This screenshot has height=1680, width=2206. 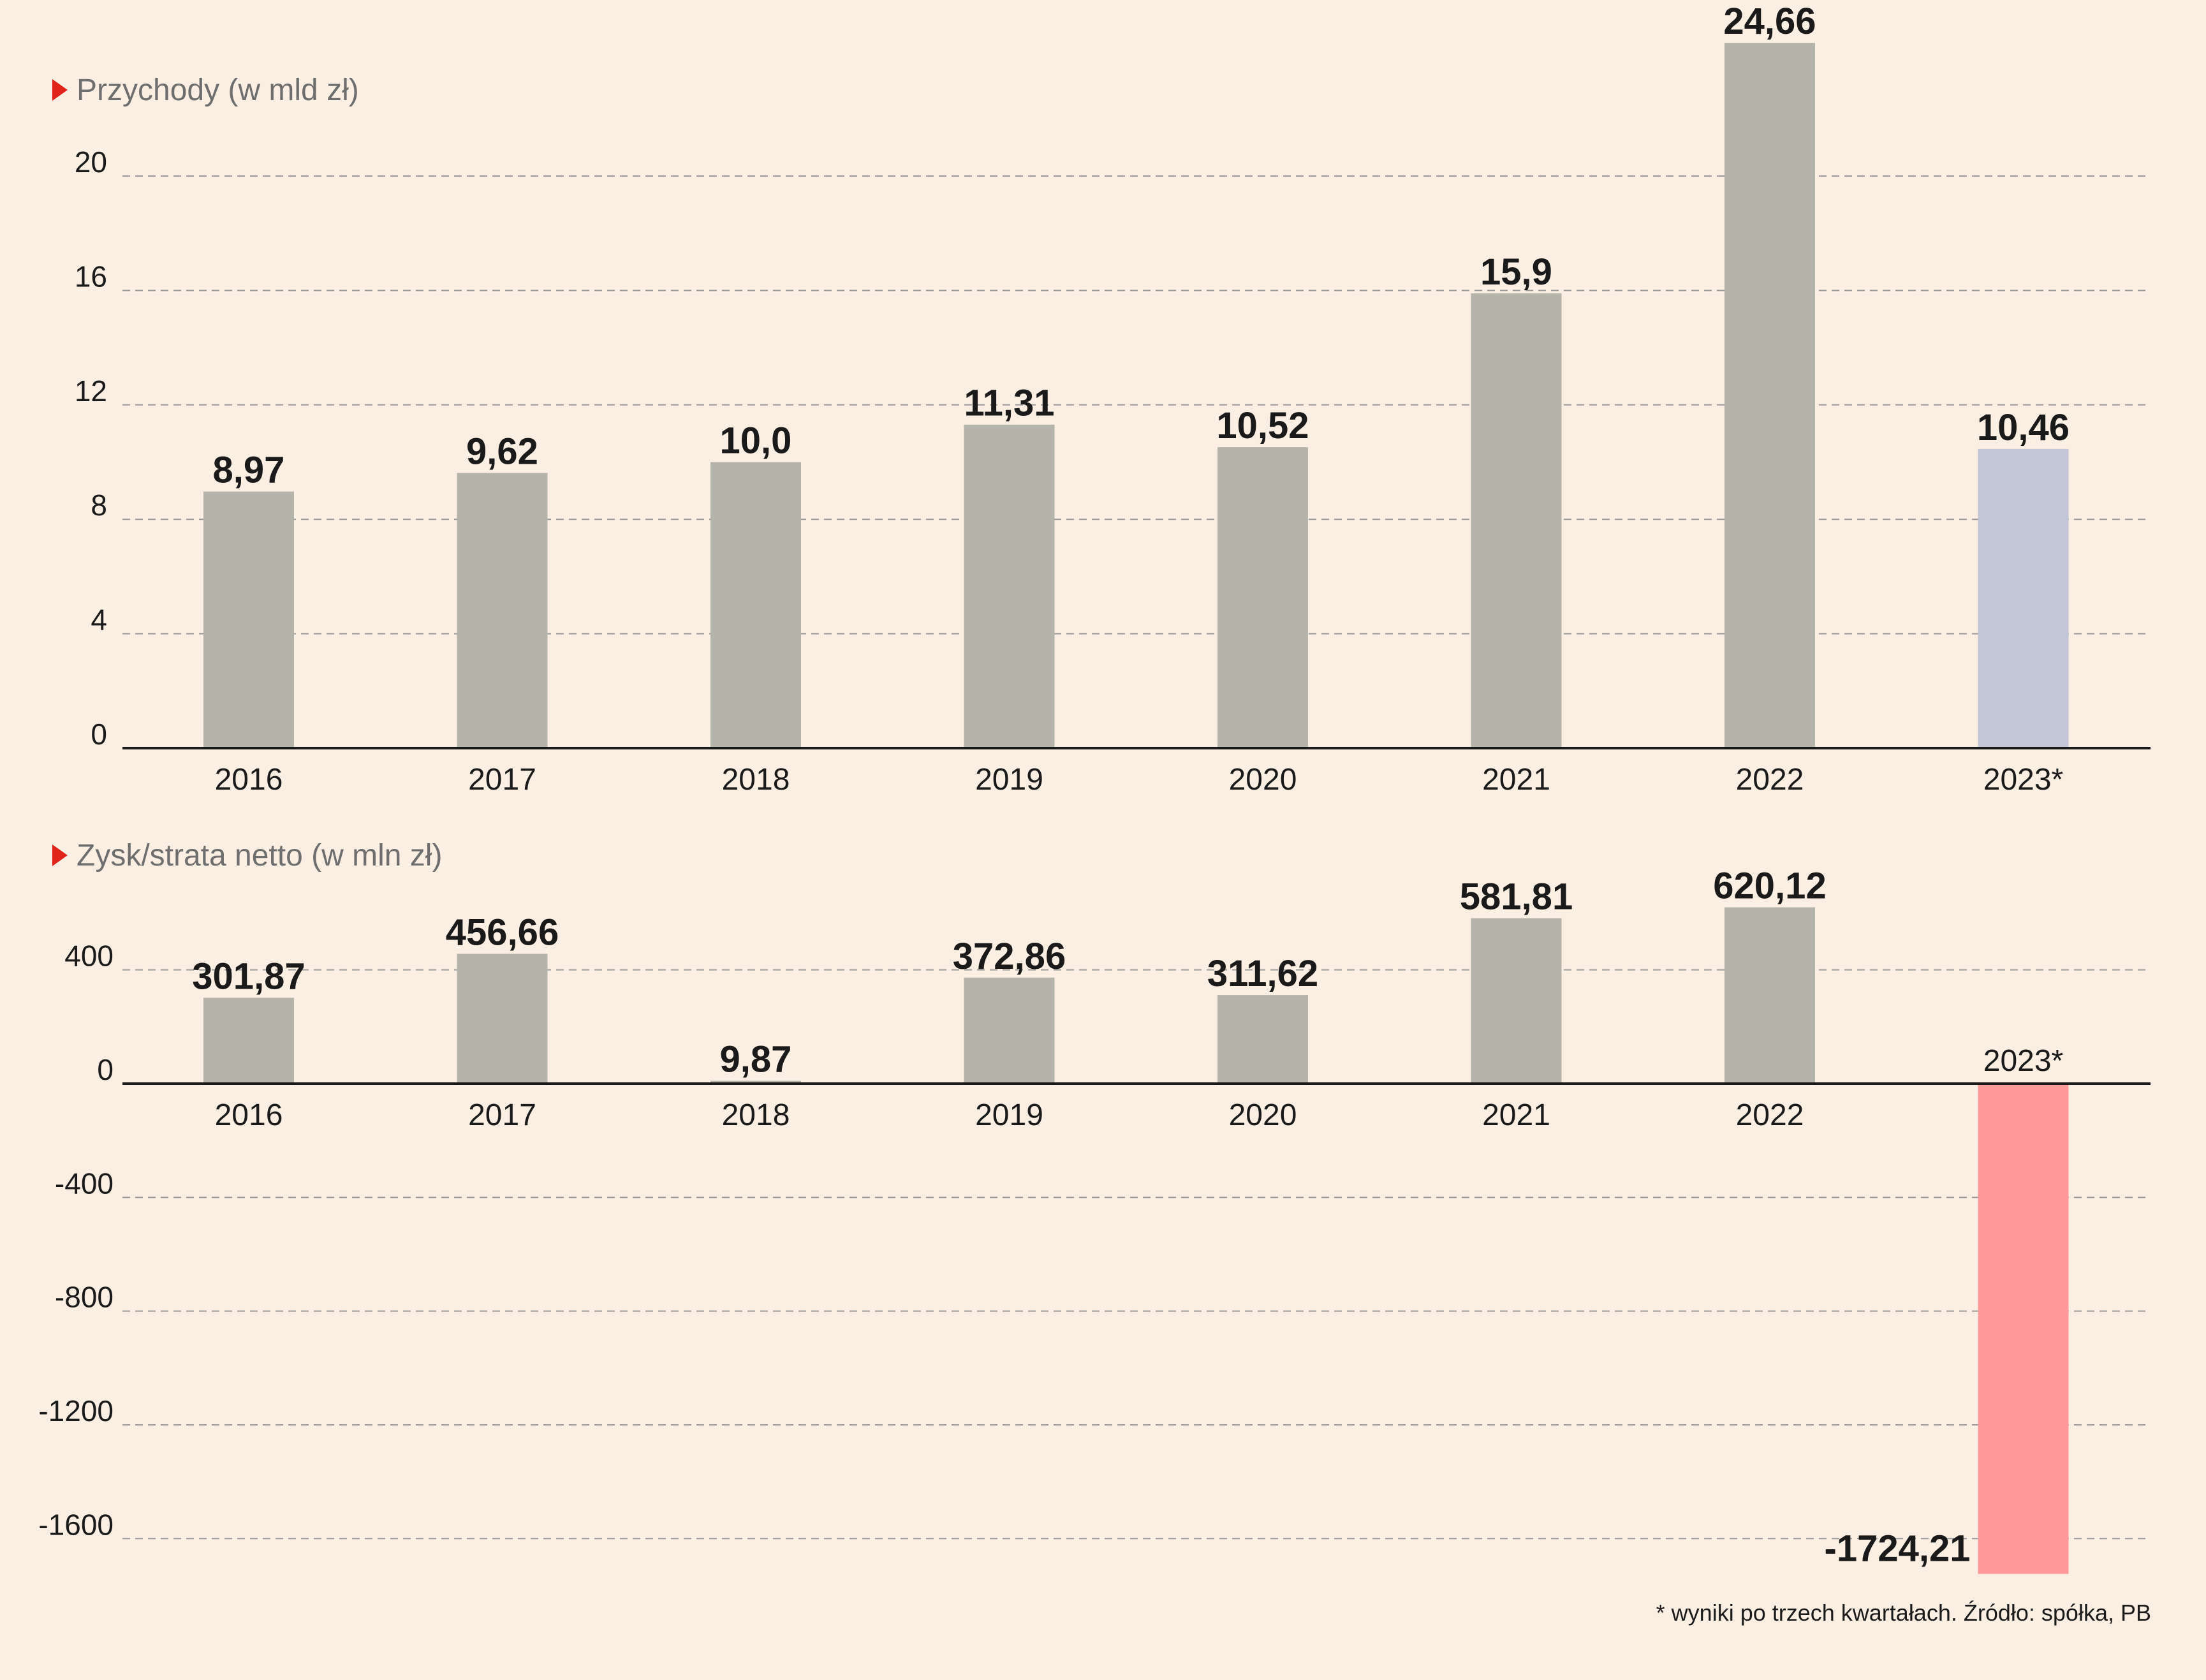 What do you see at coordinates (99, 620) in the screenshot?
I see `chart1-ytick-label: 4` at bounding box center [99, 620].